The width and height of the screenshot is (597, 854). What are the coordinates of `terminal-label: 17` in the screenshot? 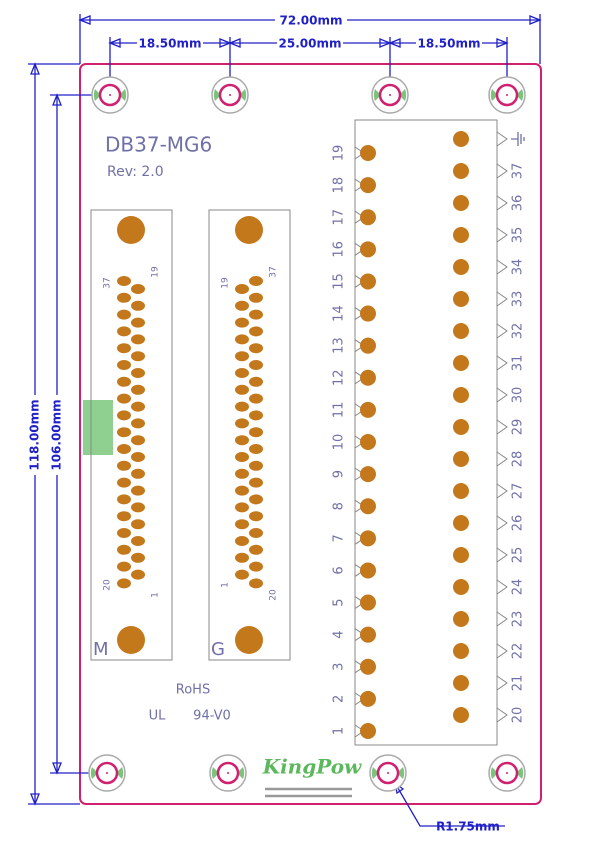 It's located at (339, 217).